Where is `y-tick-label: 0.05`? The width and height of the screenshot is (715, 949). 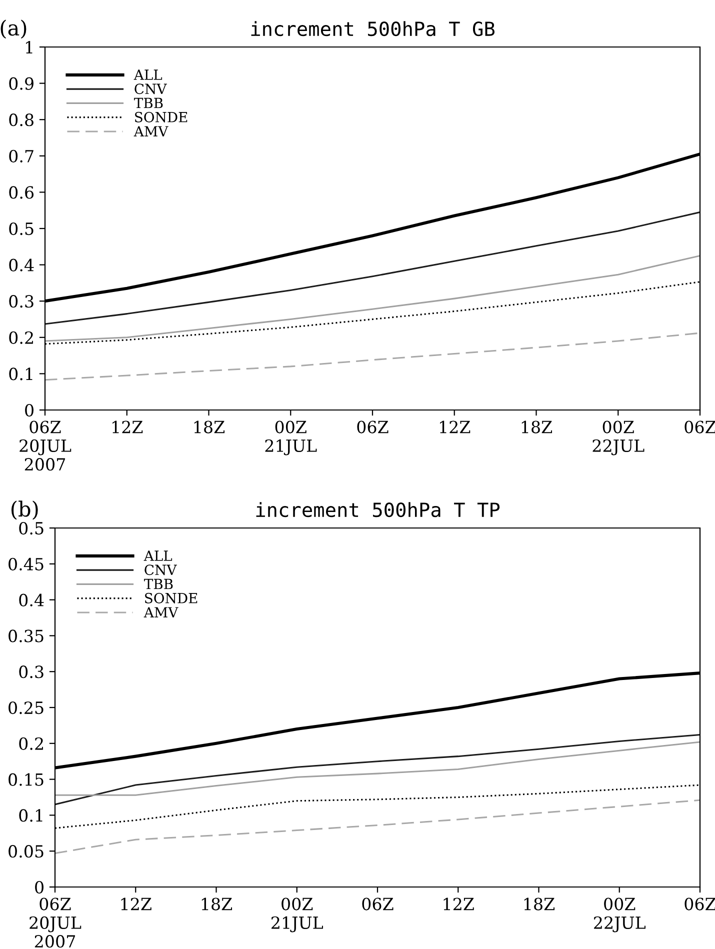 y-tick-label: 0.05 is located at coordinates (26, 851).